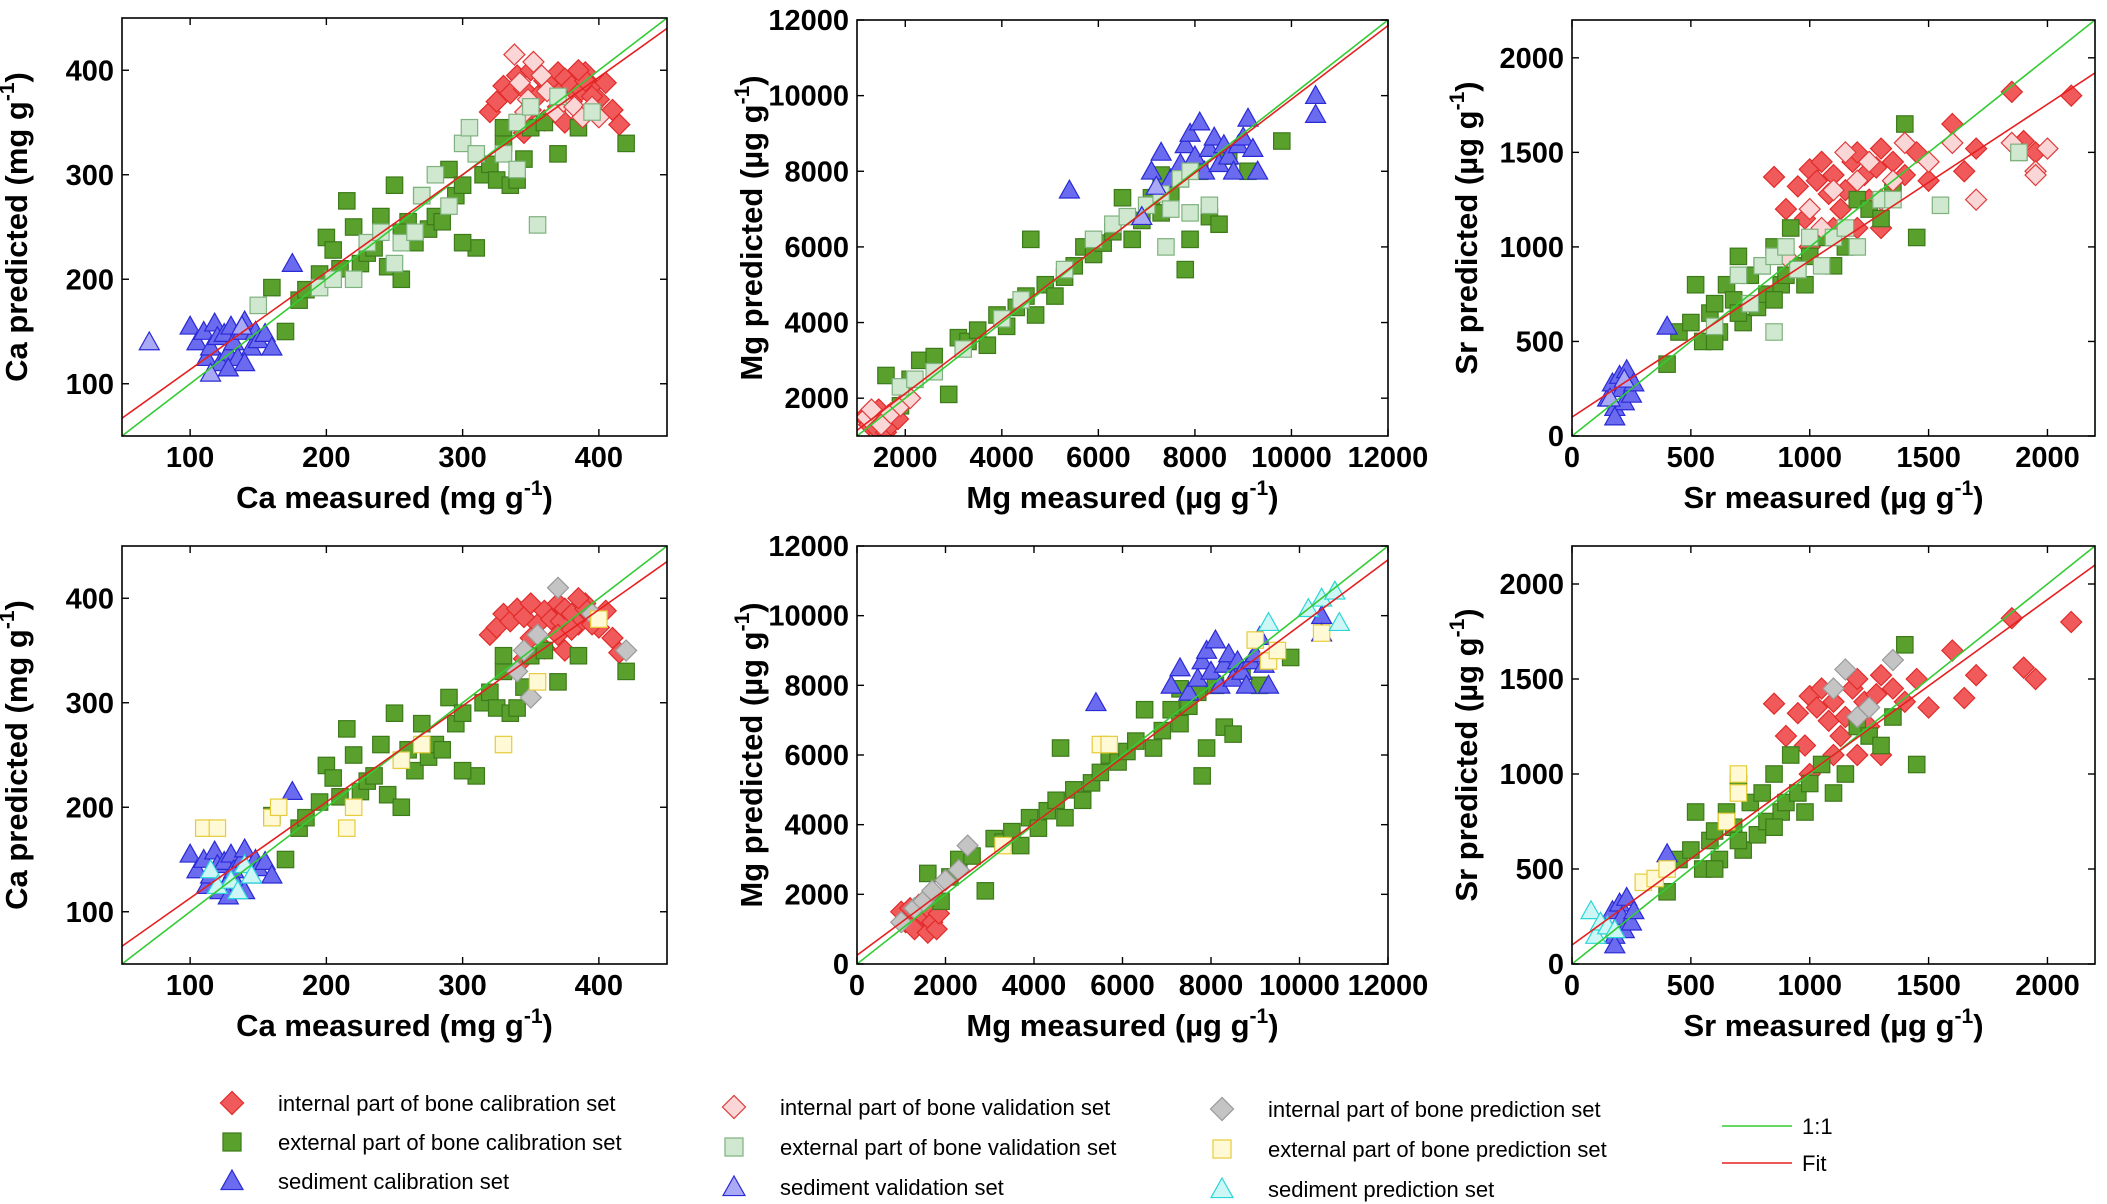  I want to click on legend-marker-bone_int_val, so click(734, 1107).